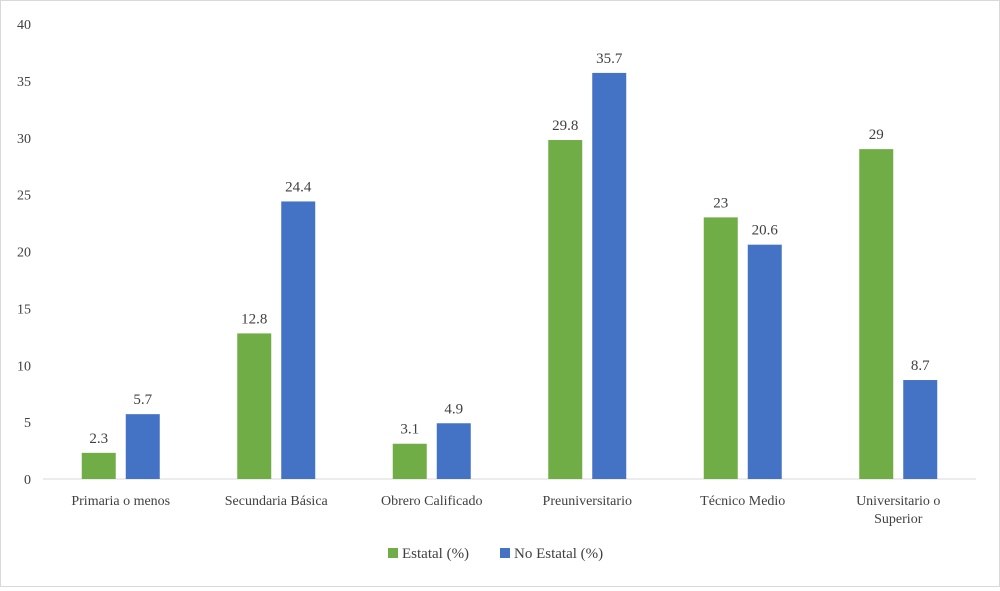 The image size is (1000, 591). What do you see at coordinates (431, 501) in the screenshot?
I see `x-tick-label: Obrero Calificado` at bounding box center [431, 501].